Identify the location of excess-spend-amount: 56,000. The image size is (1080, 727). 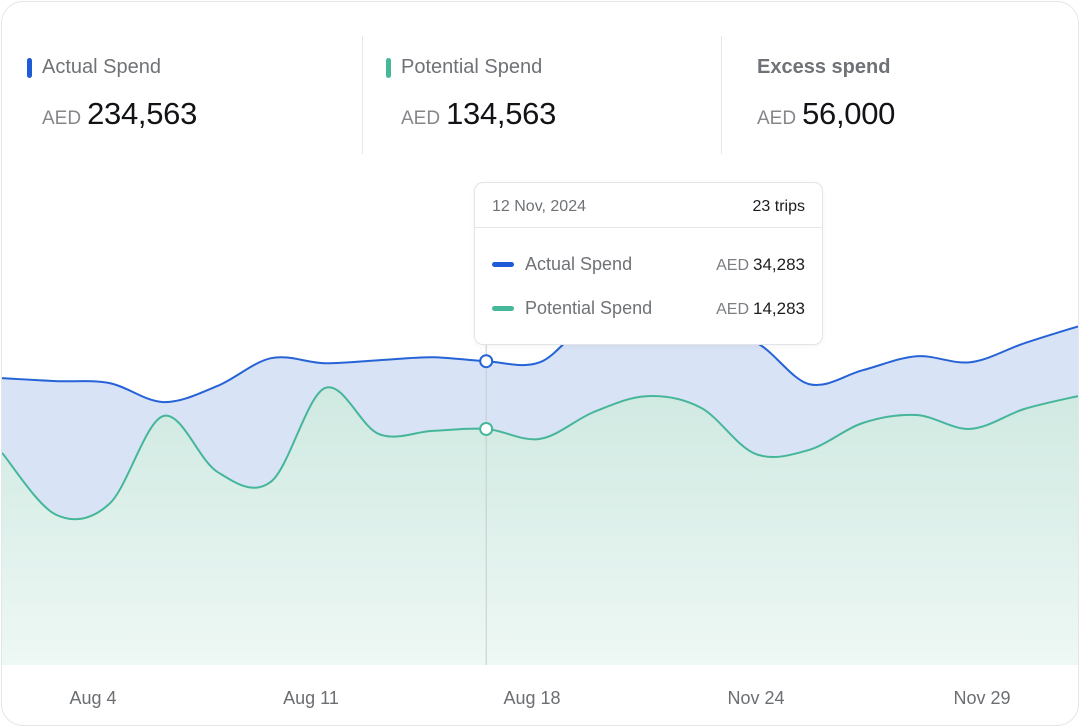
(849, 113).